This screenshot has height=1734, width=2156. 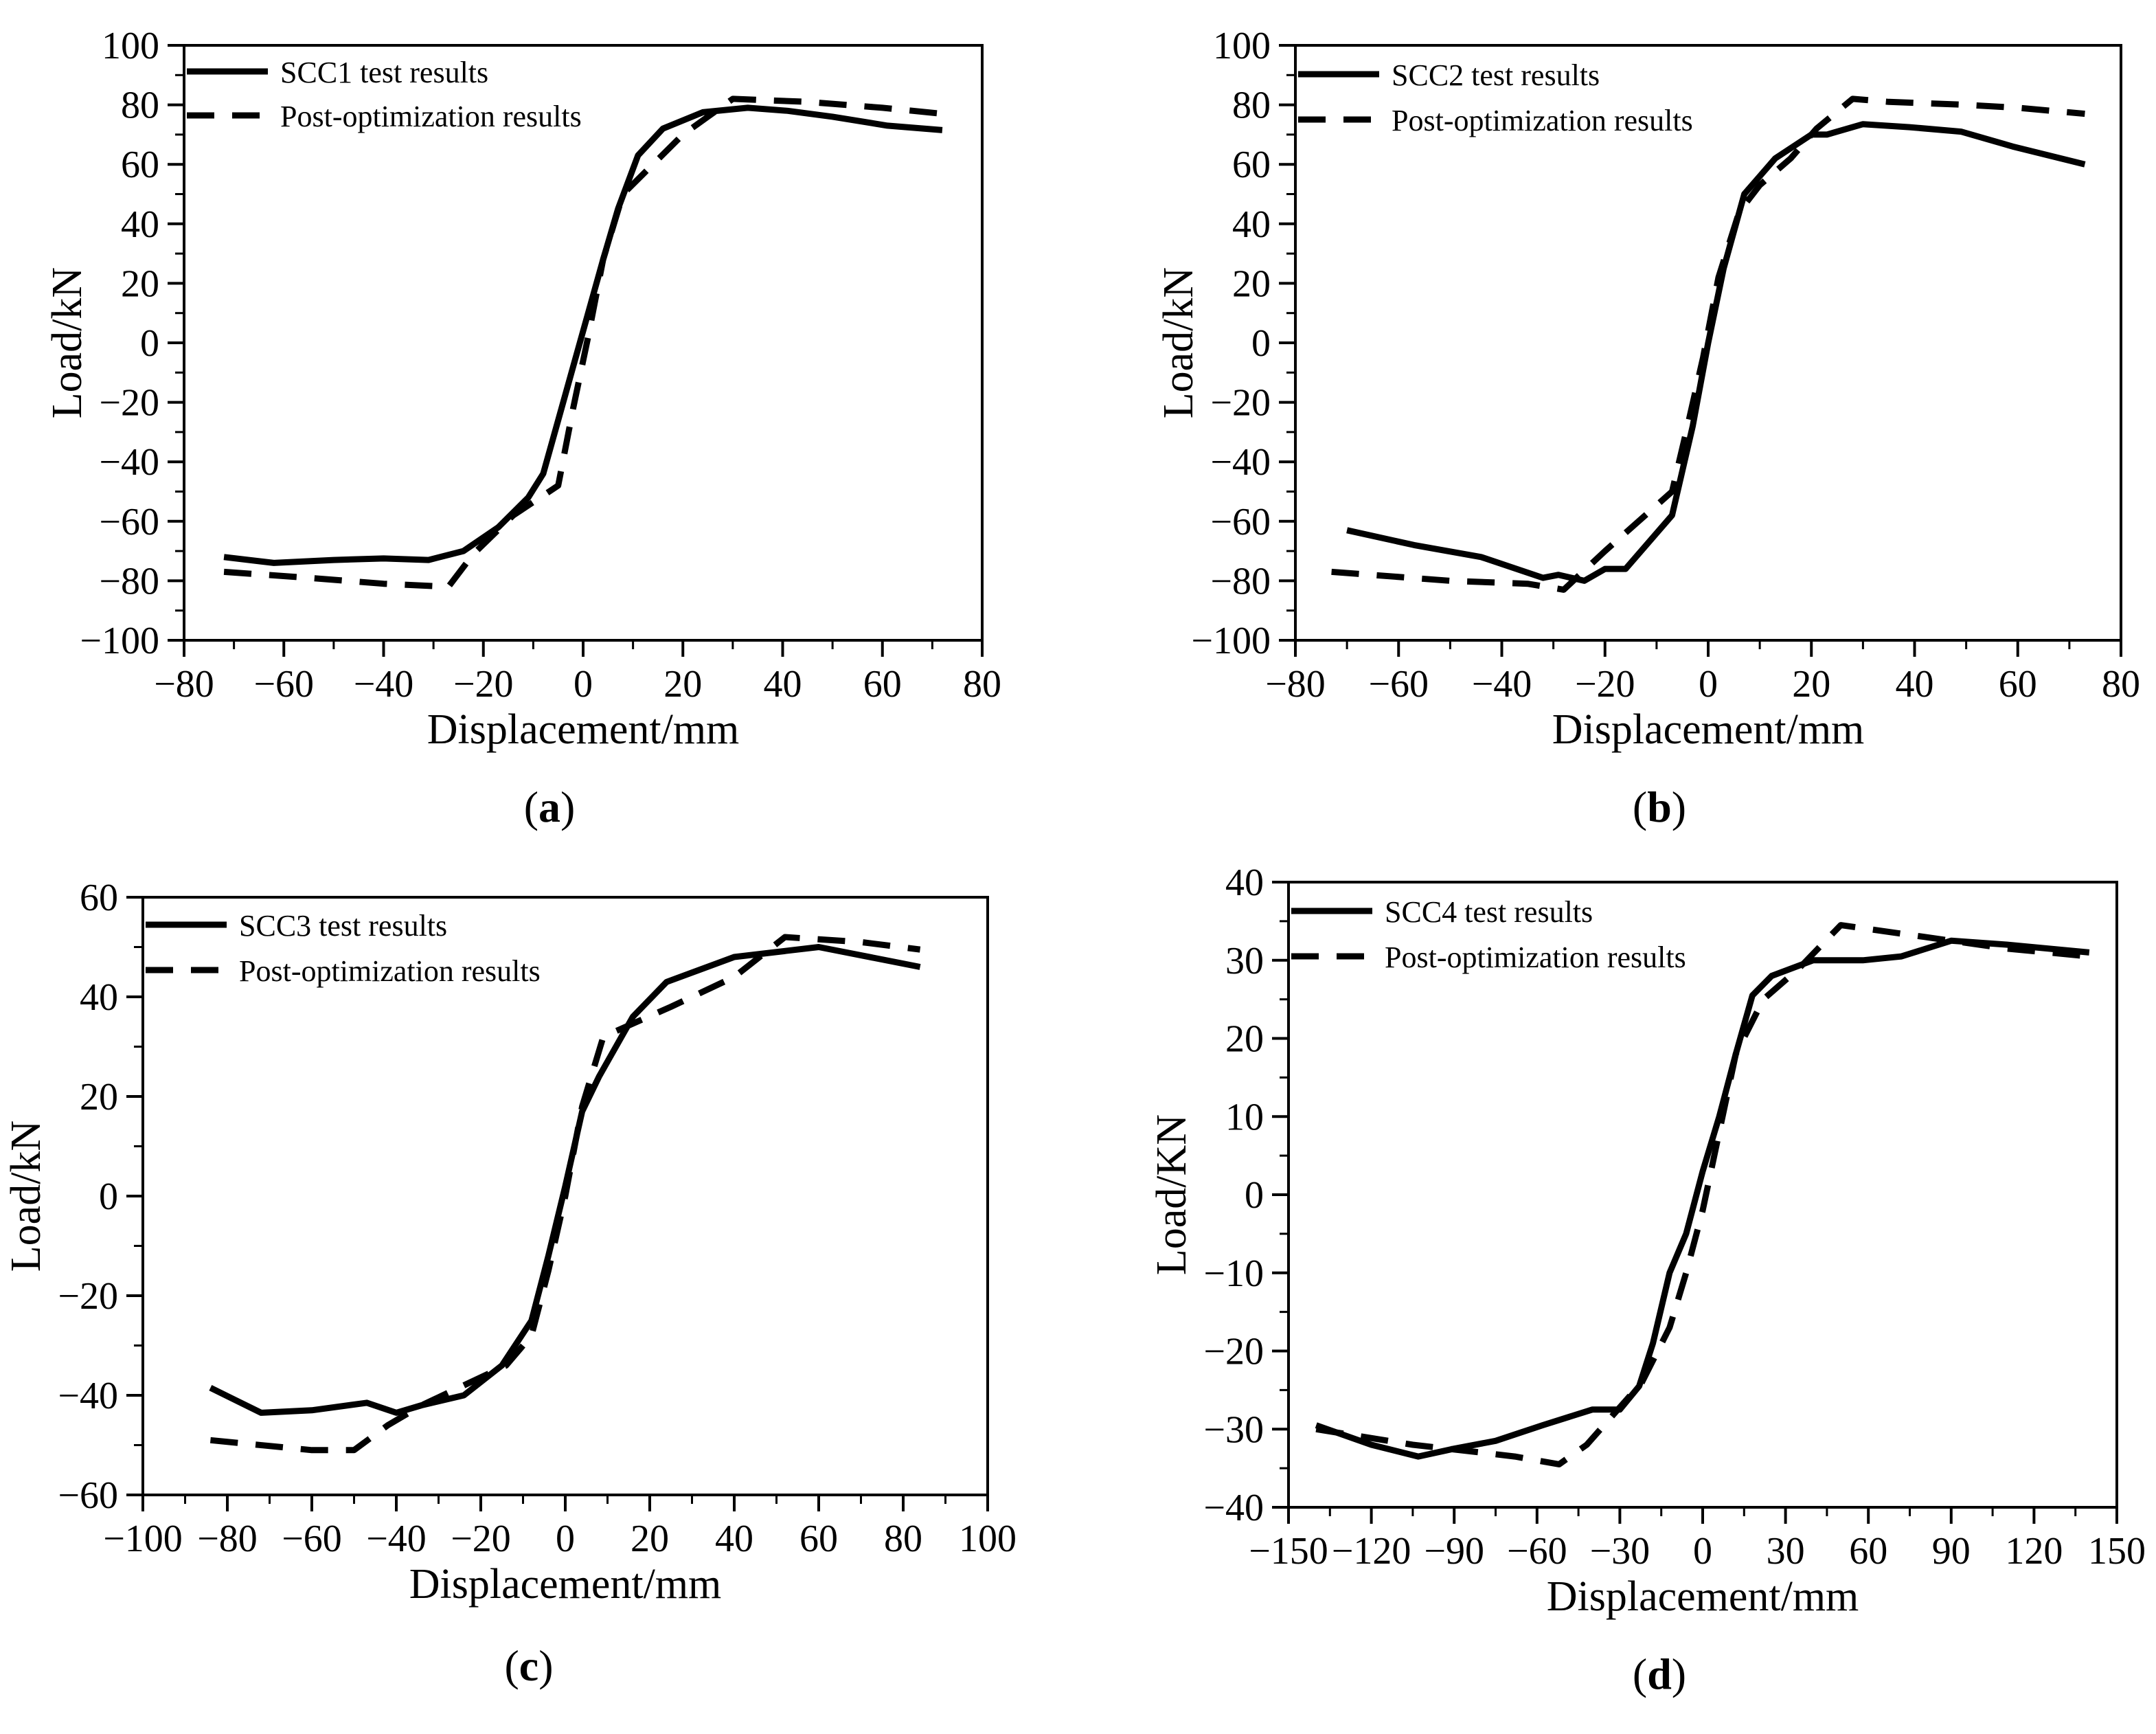 What do you see at coordinates (1659, 806) in the screenshot?
I see `panel-caption: (b)` at bounding box center [1659, 806].